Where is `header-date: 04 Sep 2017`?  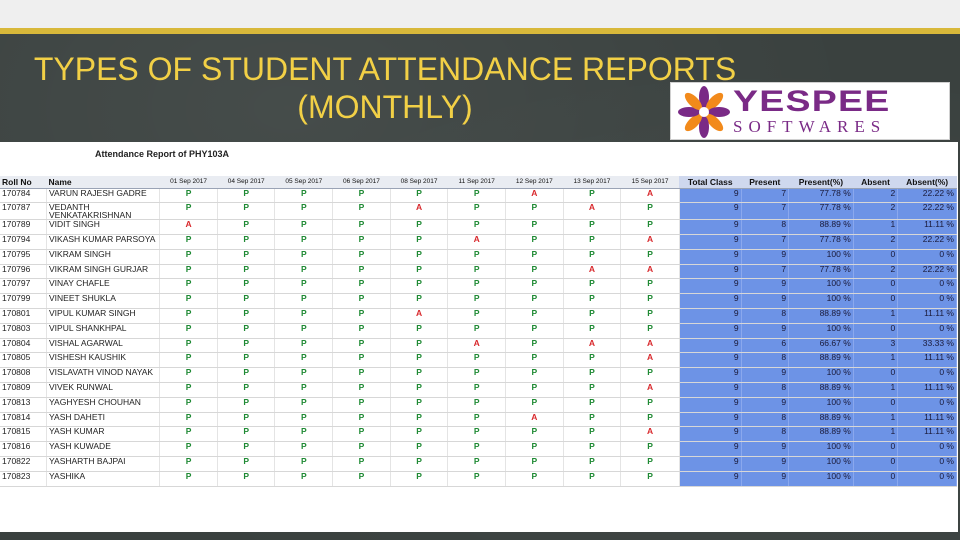 header-date: 04 Sep 2017 is located at coordinates (246, 182).